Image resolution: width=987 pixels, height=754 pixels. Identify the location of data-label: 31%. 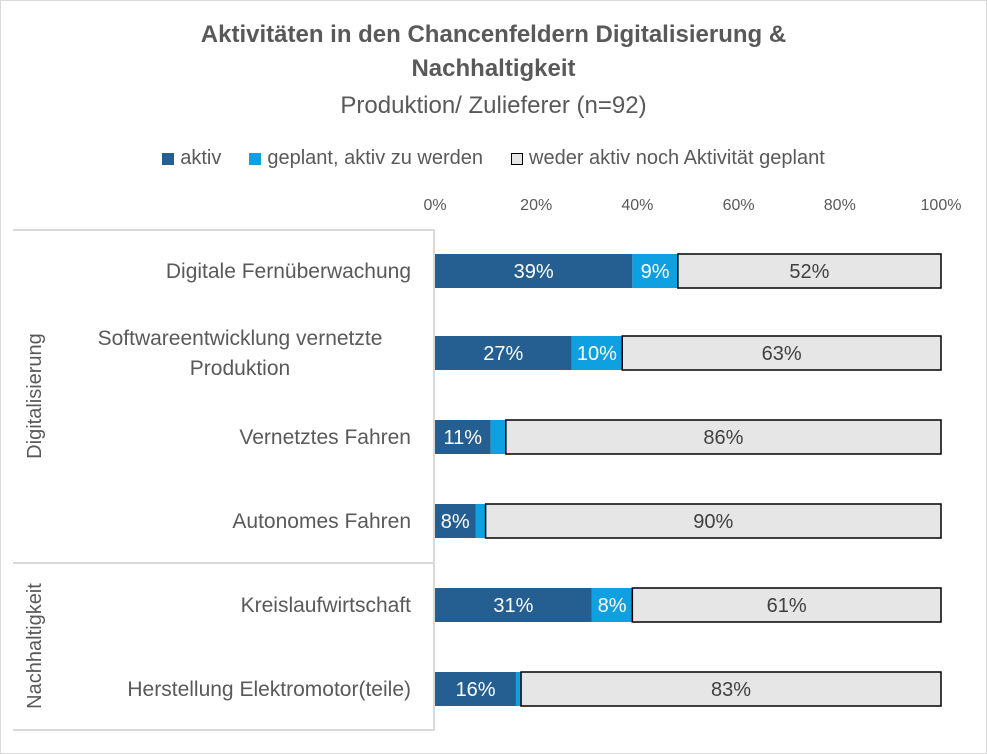
(513, 606).